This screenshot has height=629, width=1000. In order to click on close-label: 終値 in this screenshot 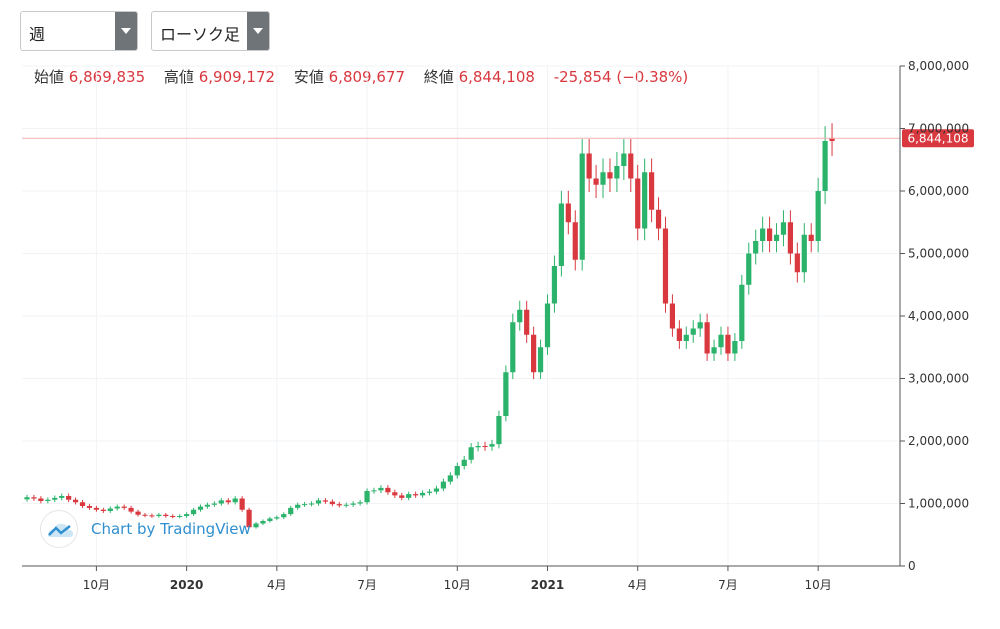, I will do `click(438, 77)`.